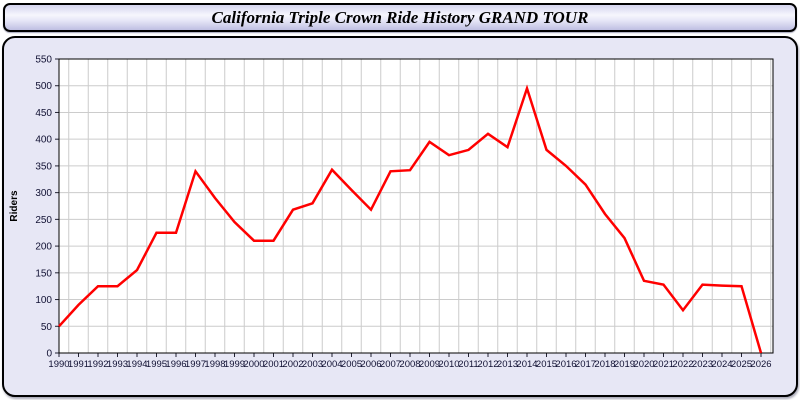 This screenshot has width=800, height=400. Describe the element at coordinates (43, 273) in the screenshot. I see `y-tick-label: 150` at that location.